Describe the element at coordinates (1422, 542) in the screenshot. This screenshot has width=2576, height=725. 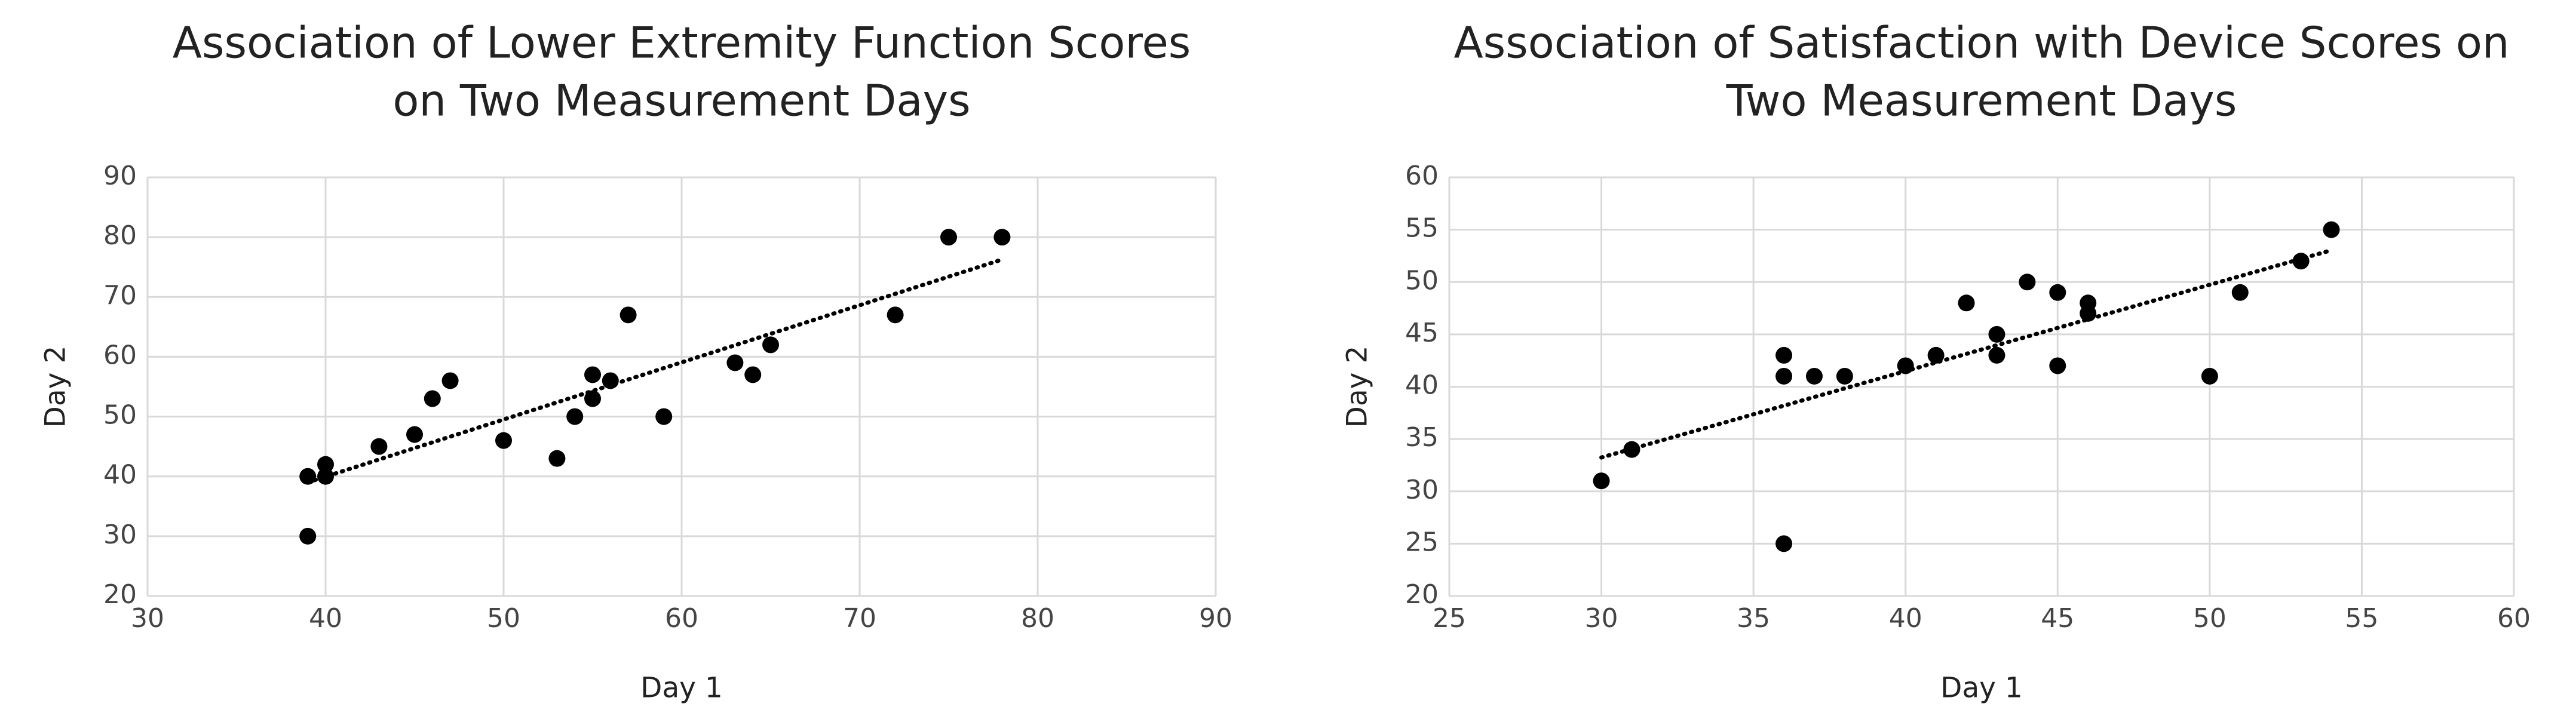
I see `y-tick-label: 25` at that location.